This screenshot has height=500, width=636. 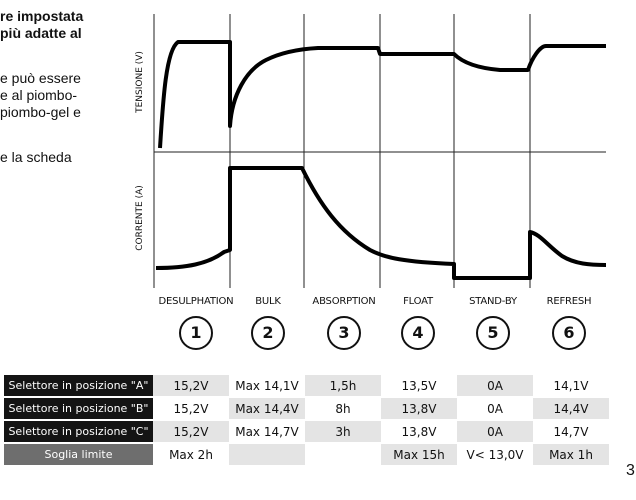 What do you see at coordinates (343, 432) in the screenshot?
I see `table-cell: 3h` at bounding box center [343, 432].